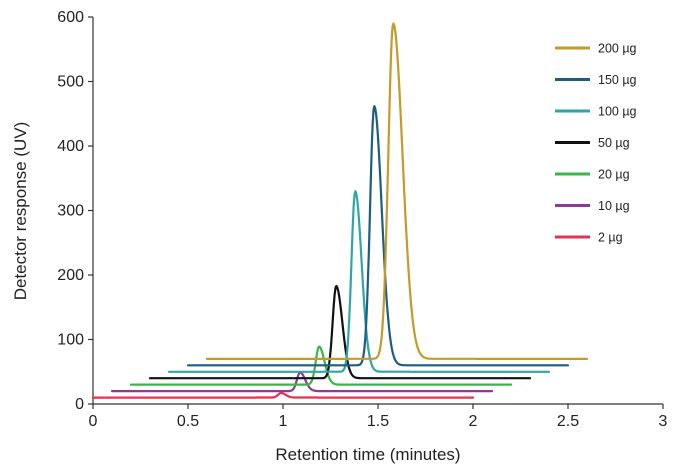 The height and width of the screenshot is (471, 677). What do you see at coordinates (617, 112) in the screenshot?
I see `legend-label: 100 µg` at bounding box center [617, 112].